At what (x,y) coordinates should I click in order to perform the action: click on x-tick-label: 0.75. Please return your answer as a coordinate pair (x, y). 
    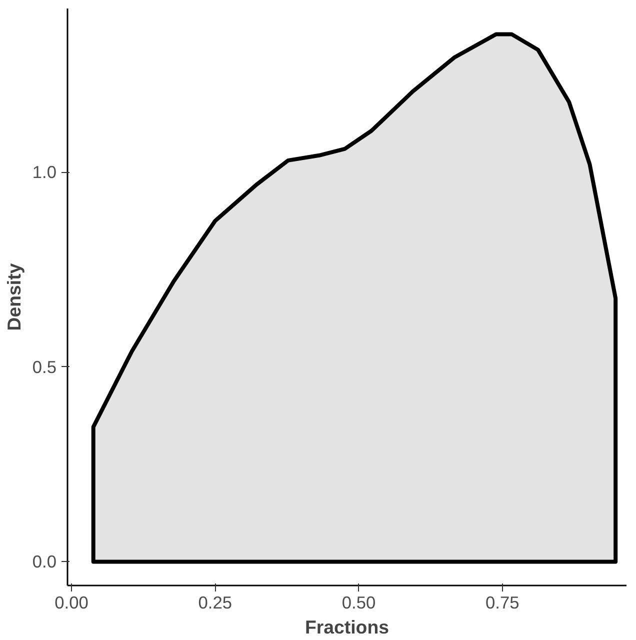
    Looking at the image, I should click on (503, 602).